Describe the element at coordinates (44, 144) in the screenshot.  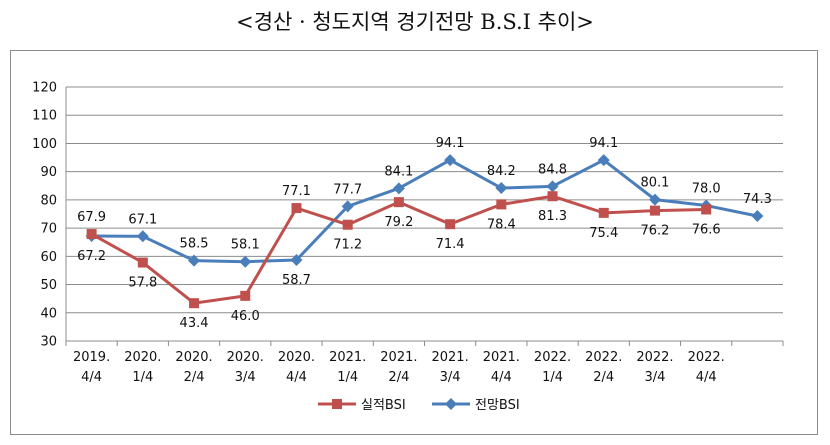
I see `y-tick-label: 100` at that location.